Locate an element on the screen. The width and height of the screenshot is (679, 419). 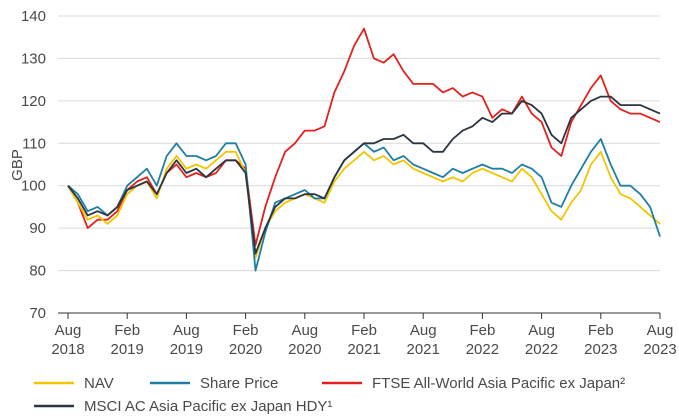
legend-label: NAV is located at coordinates (99, 383).